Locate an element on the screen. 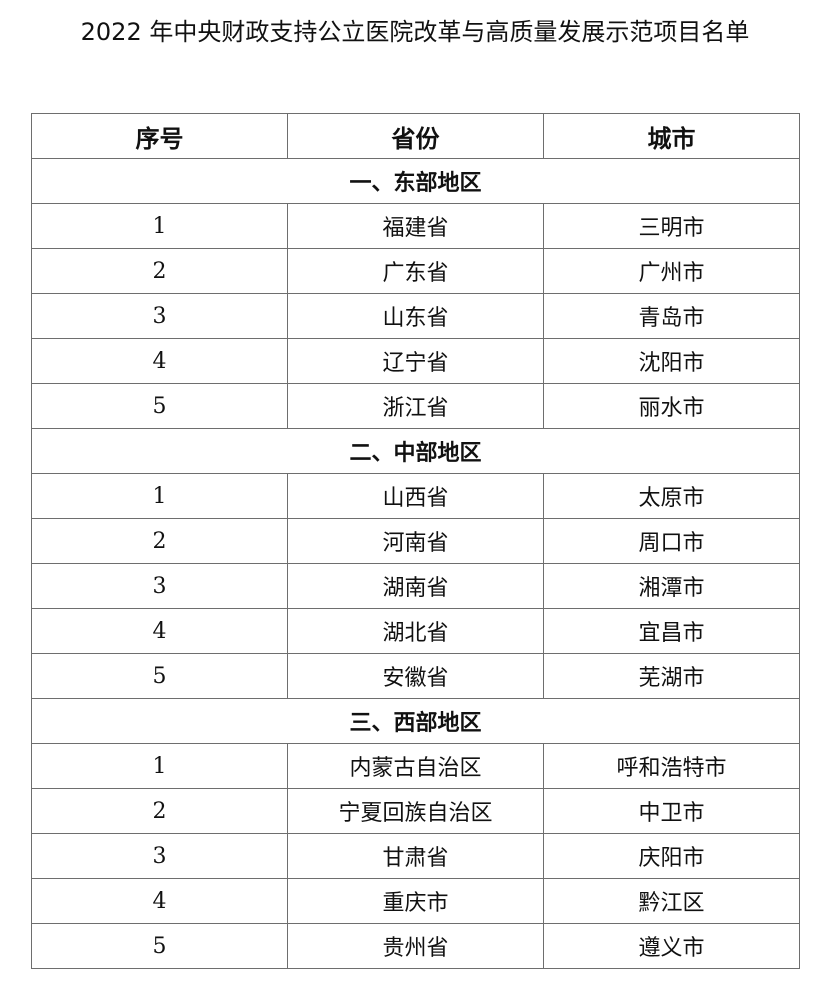 The height and width of the screenshot is (993, 830). table-row: 5 安徽省 芜湖市 is located at coordinates (415, 676).